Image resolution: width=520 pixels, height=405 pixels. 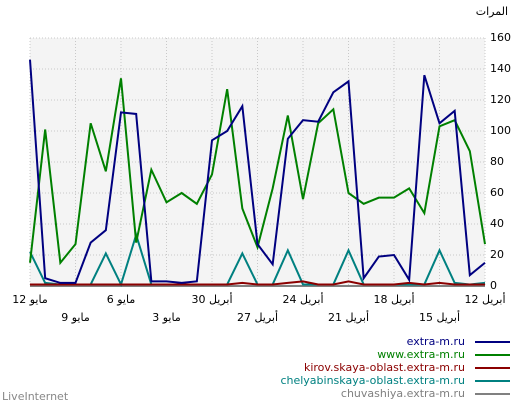 I want to click on y-tick-label: 0, so click(x=493, y=285).